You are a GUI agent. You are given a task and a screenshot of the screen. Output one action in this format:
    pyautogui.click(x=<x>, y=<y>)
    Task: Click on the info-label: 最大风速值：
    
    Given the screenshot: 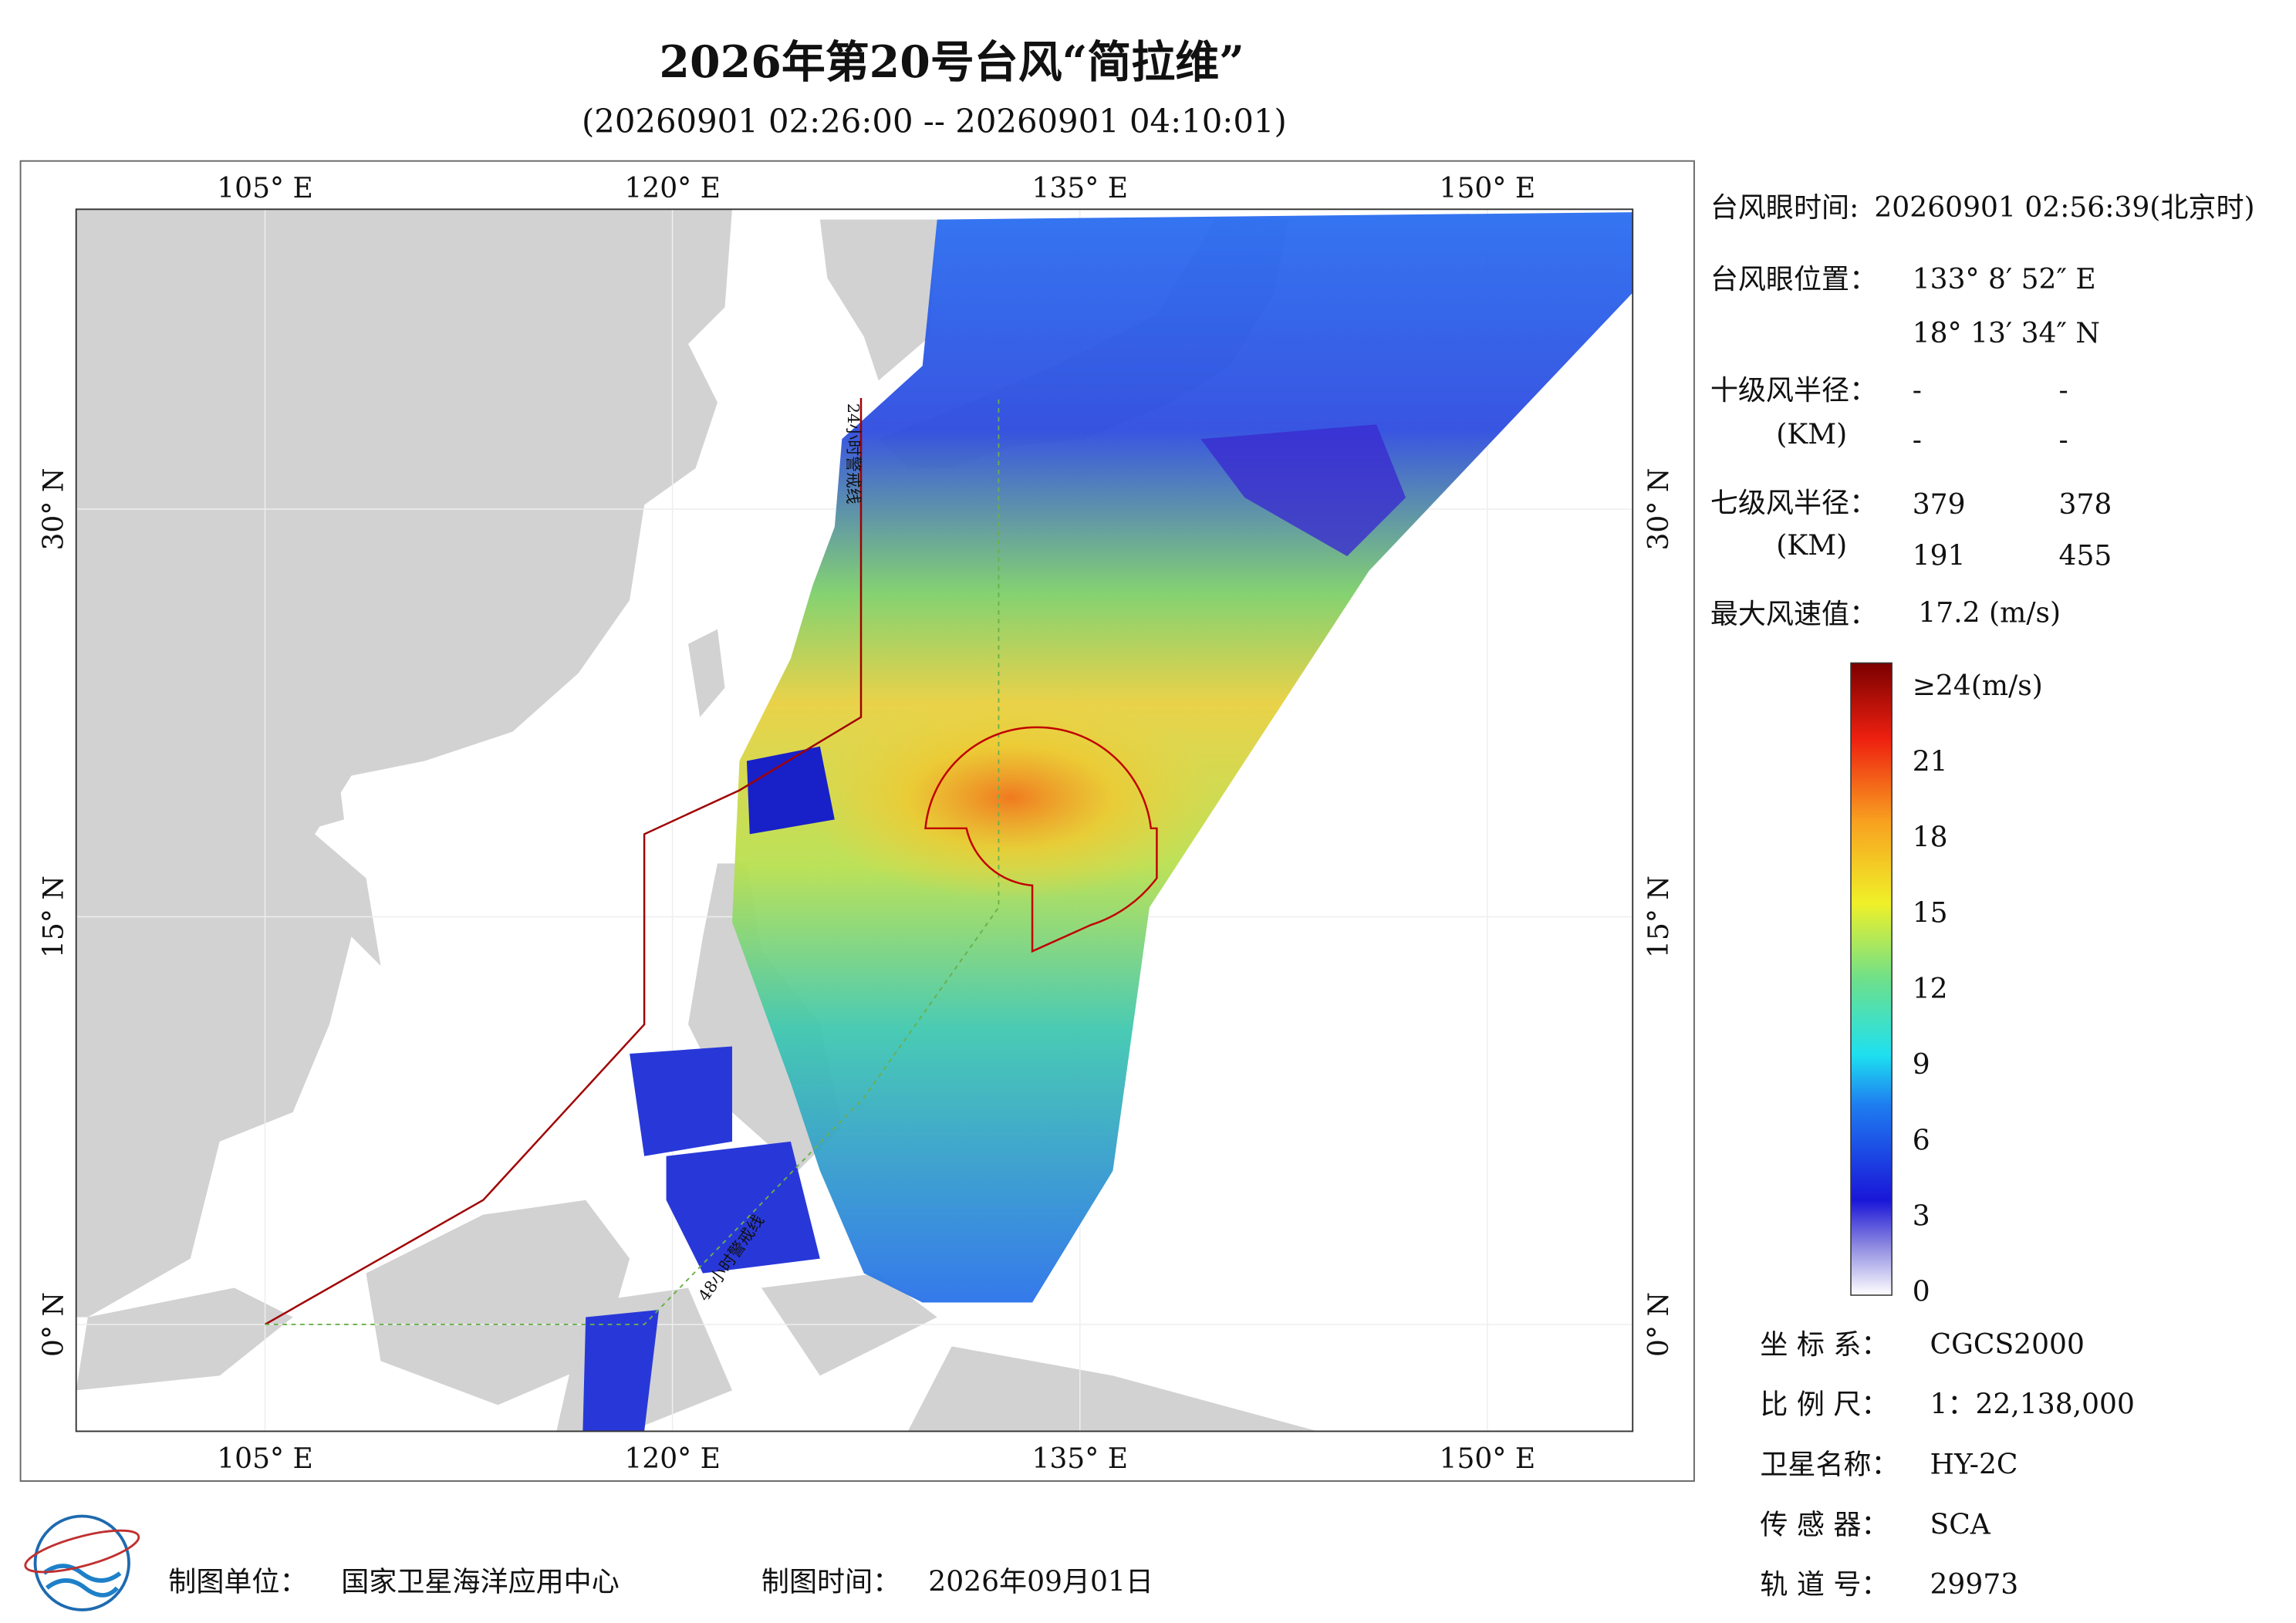 What is the action you would take?
    pyautogui.click(x=1793, y=614)
    